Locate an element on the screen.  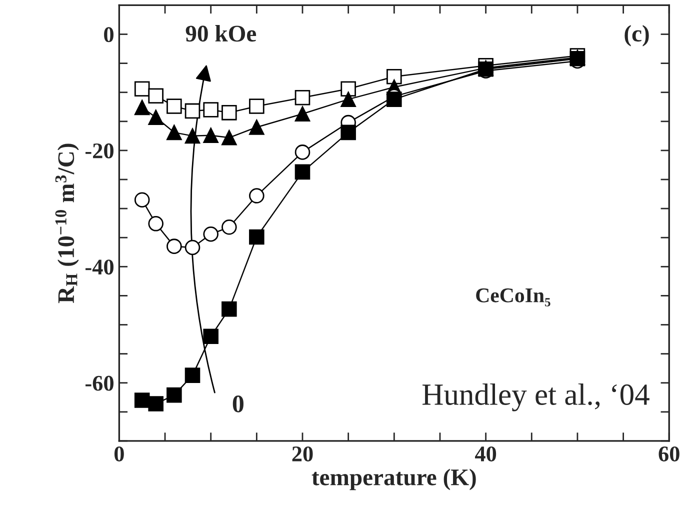
annotation: 0 is located at coordinates (238, 403).